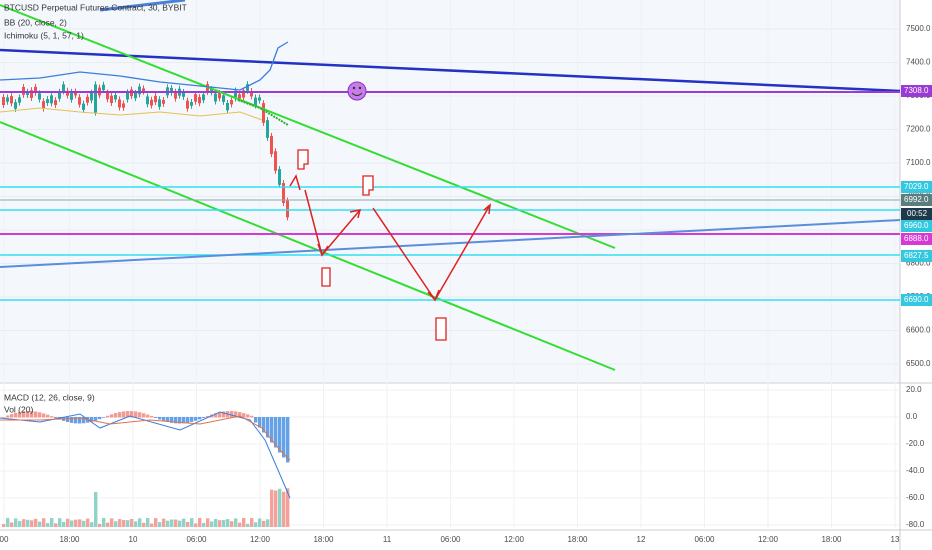 The height and width of the screenshot is (550, 932). I want to click on arrows, so click(390, 238).